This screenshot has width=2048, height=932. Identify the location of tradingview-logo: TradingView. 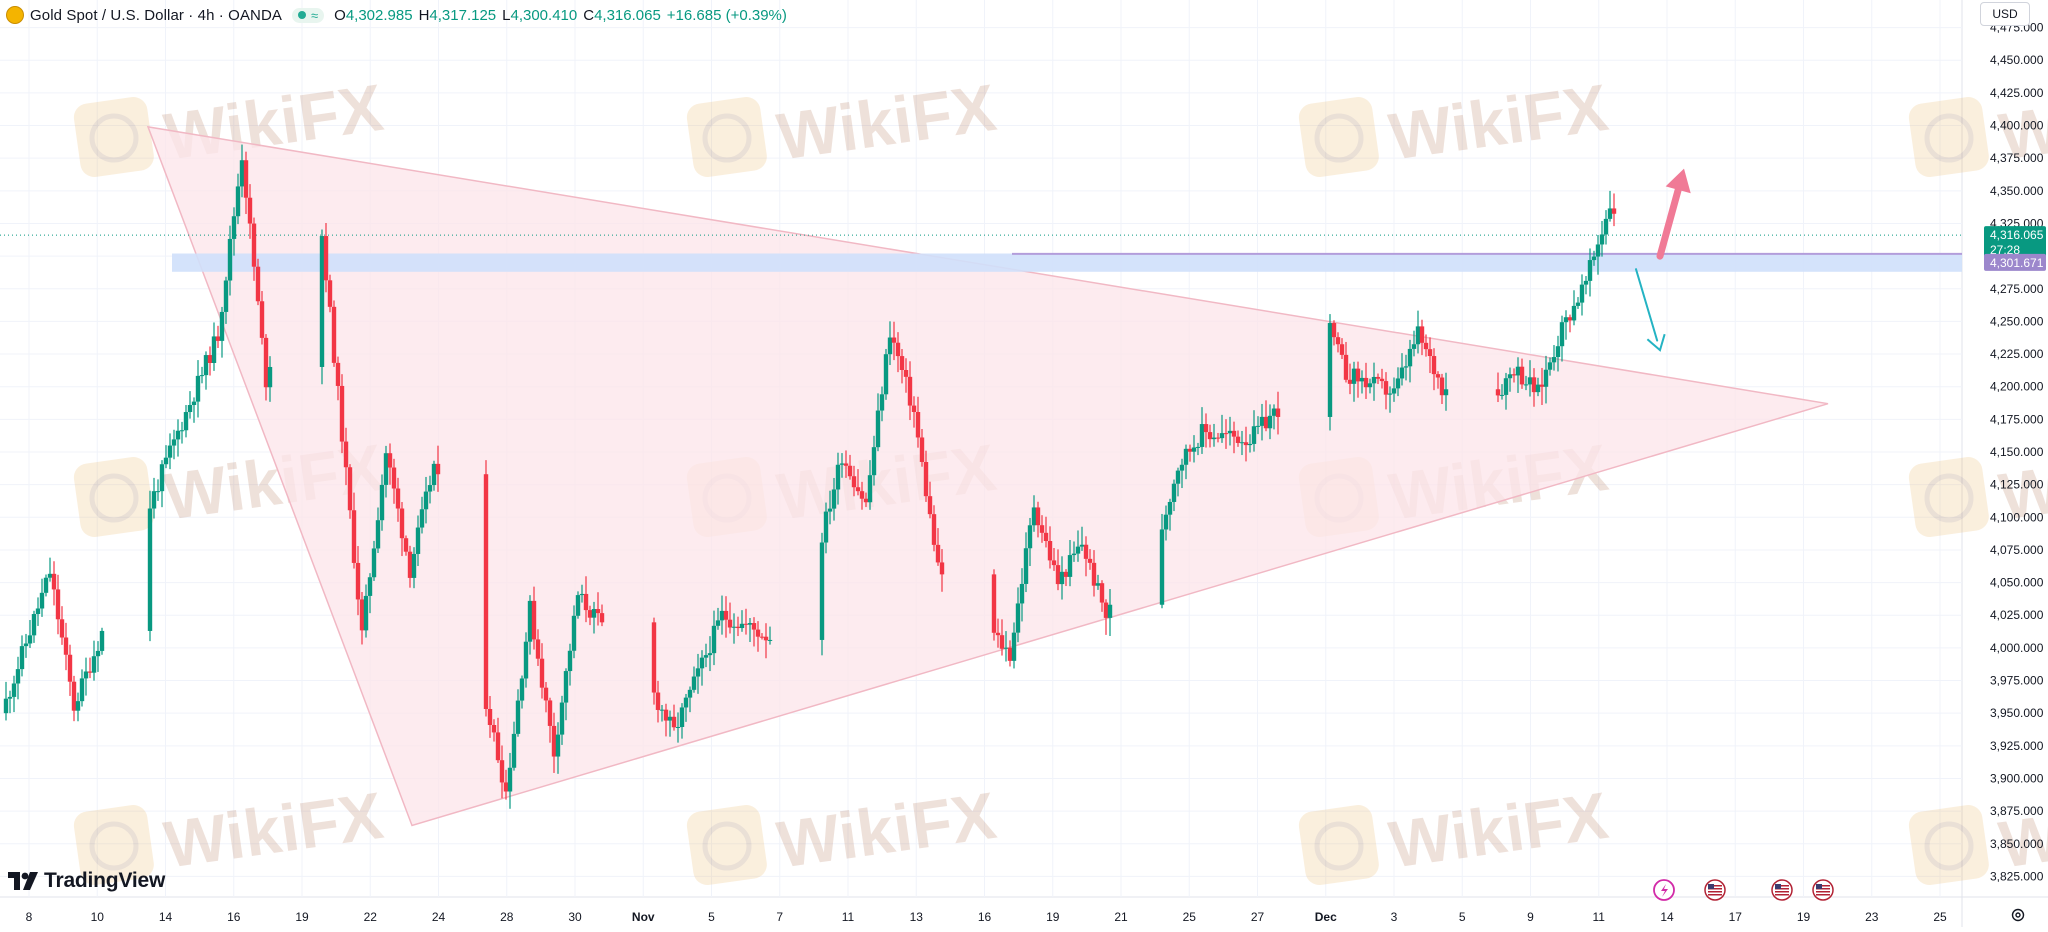
(86, 881).